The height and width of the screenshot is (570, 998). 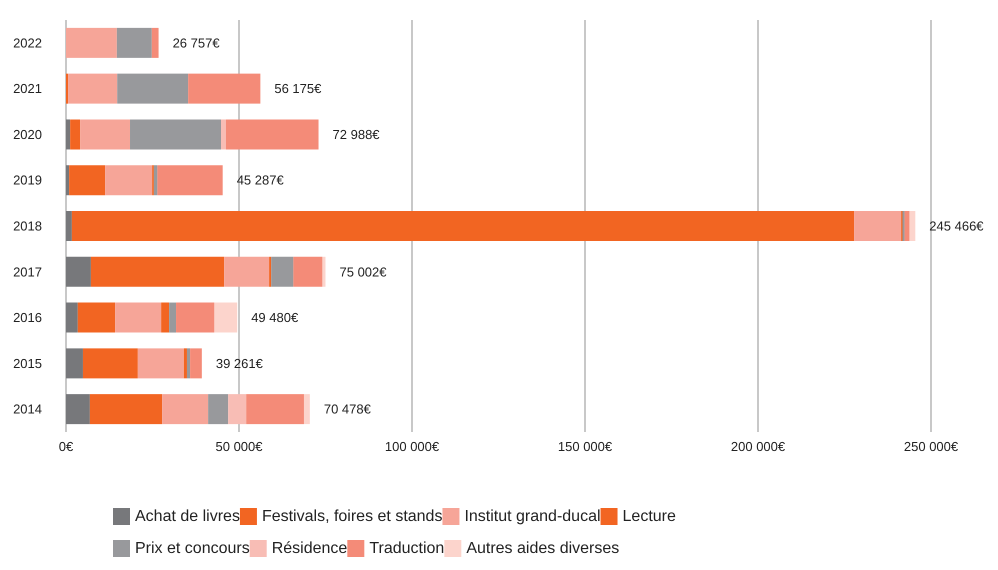 I want to click on y-tick-label: 2016, so click(x=27, y=318).